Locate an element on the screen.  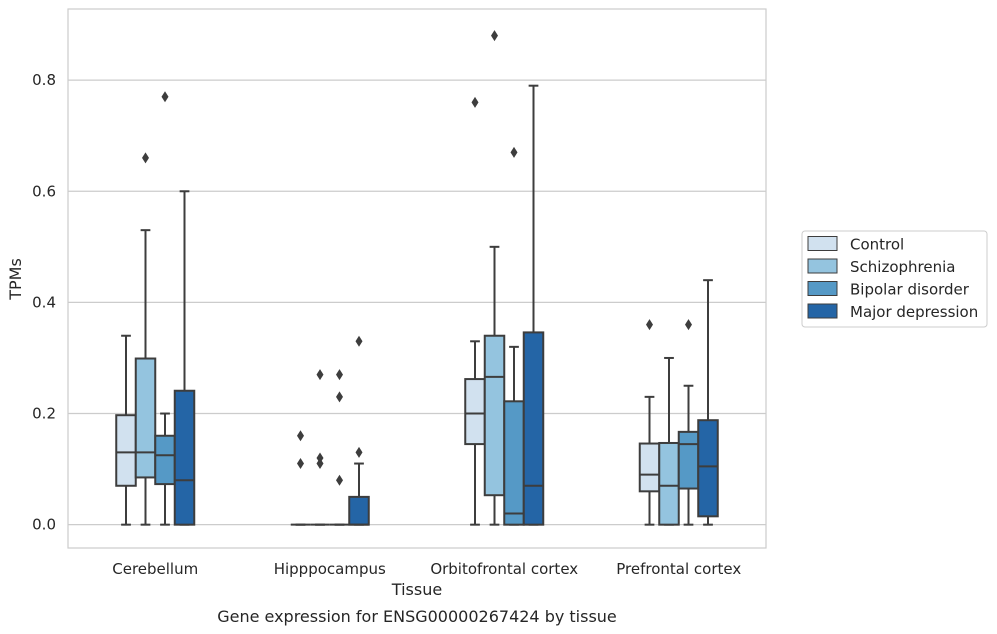
legend-frame is located at coordinates (894, 279).